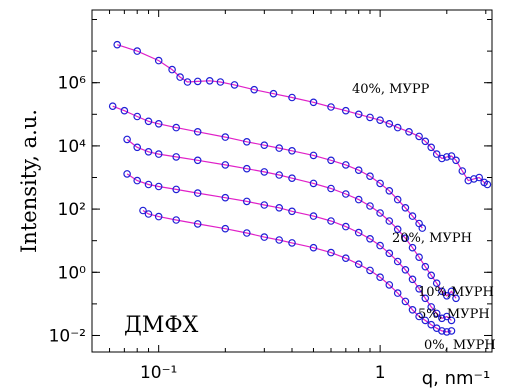  What do you see at coordinates (432, 238) in the screenshot?
I see `series-label: 20%, МУРН` at bounding box center [432, 238].